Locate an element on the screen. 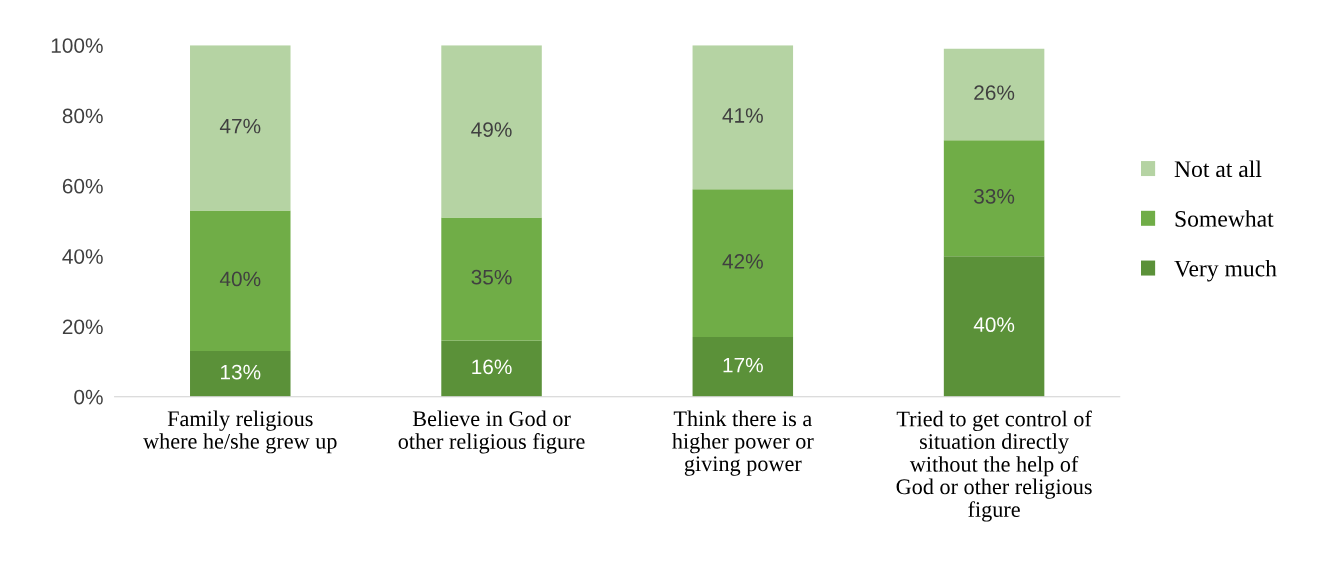  data-label: 26% is located at coordinates (994, 93).